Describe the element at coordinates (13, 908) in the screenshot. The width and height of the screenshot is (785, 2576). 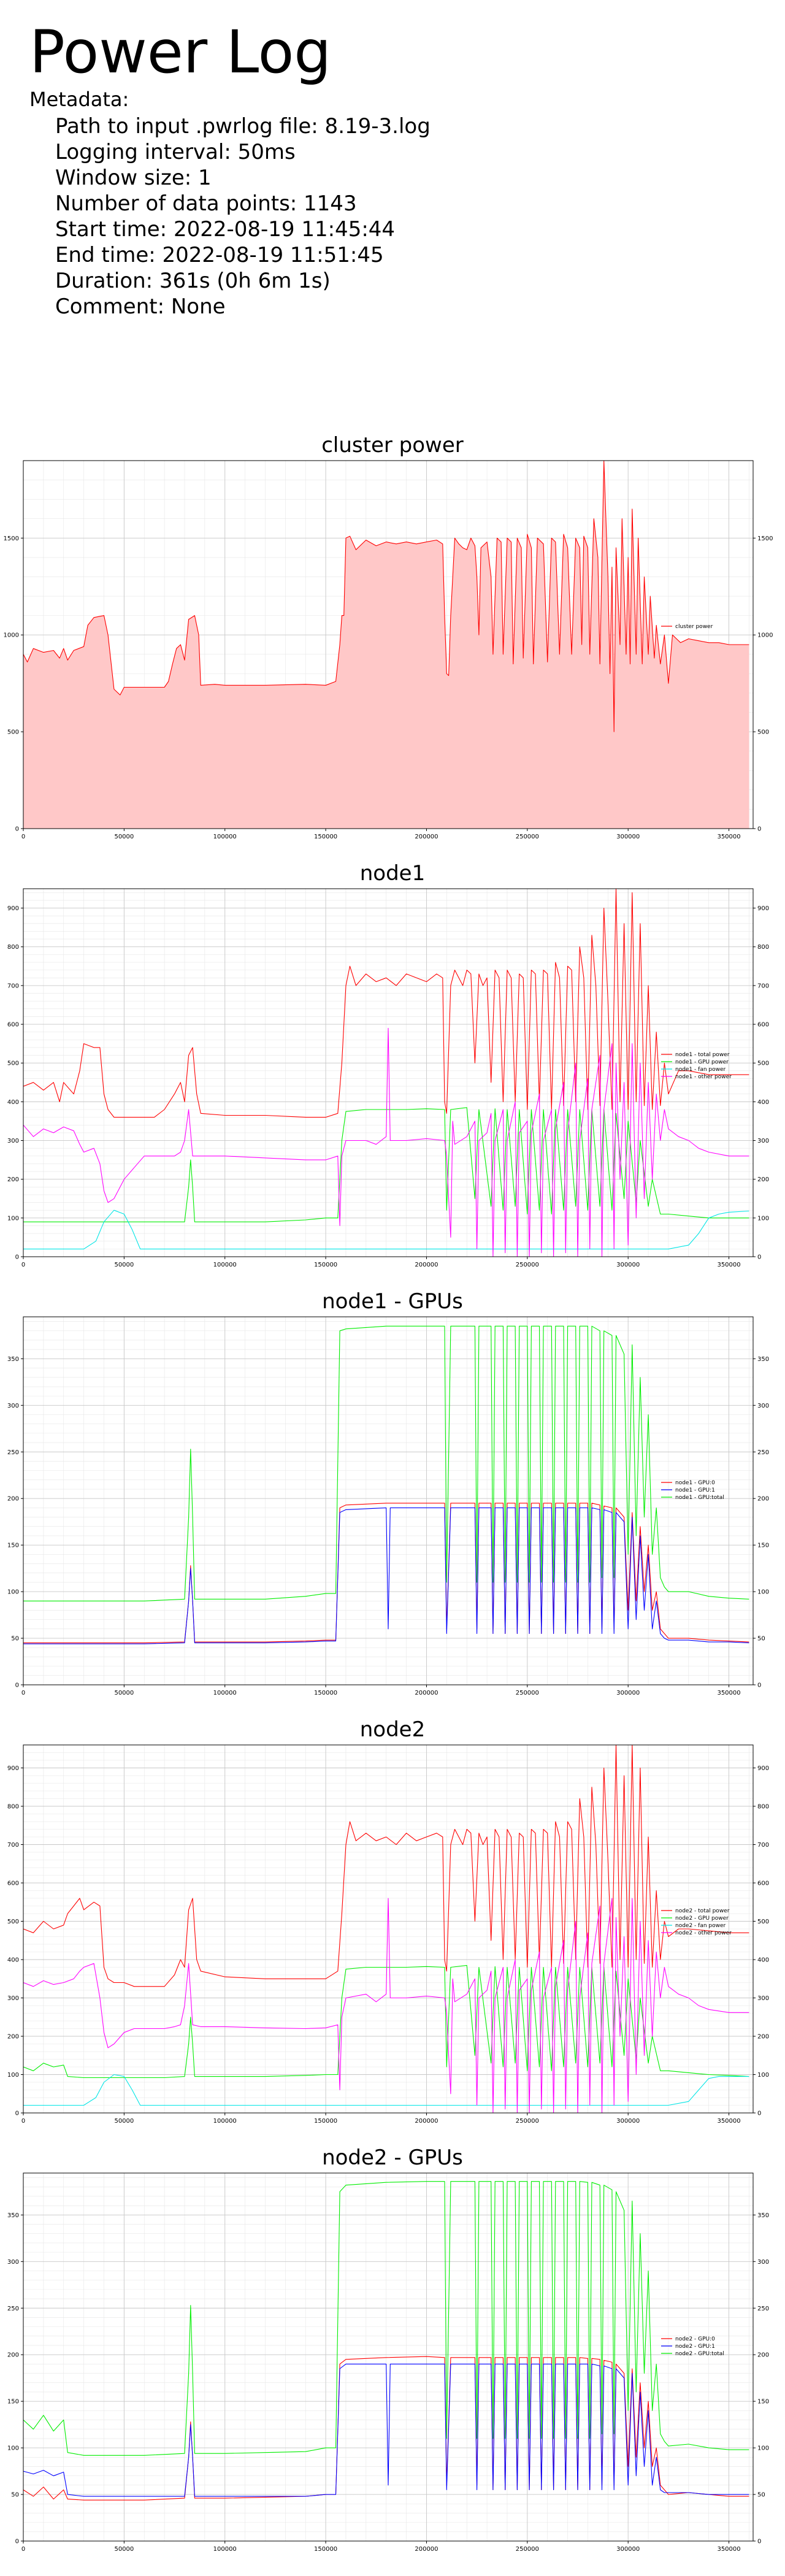
I see `y-tick-label: 900` at that location.